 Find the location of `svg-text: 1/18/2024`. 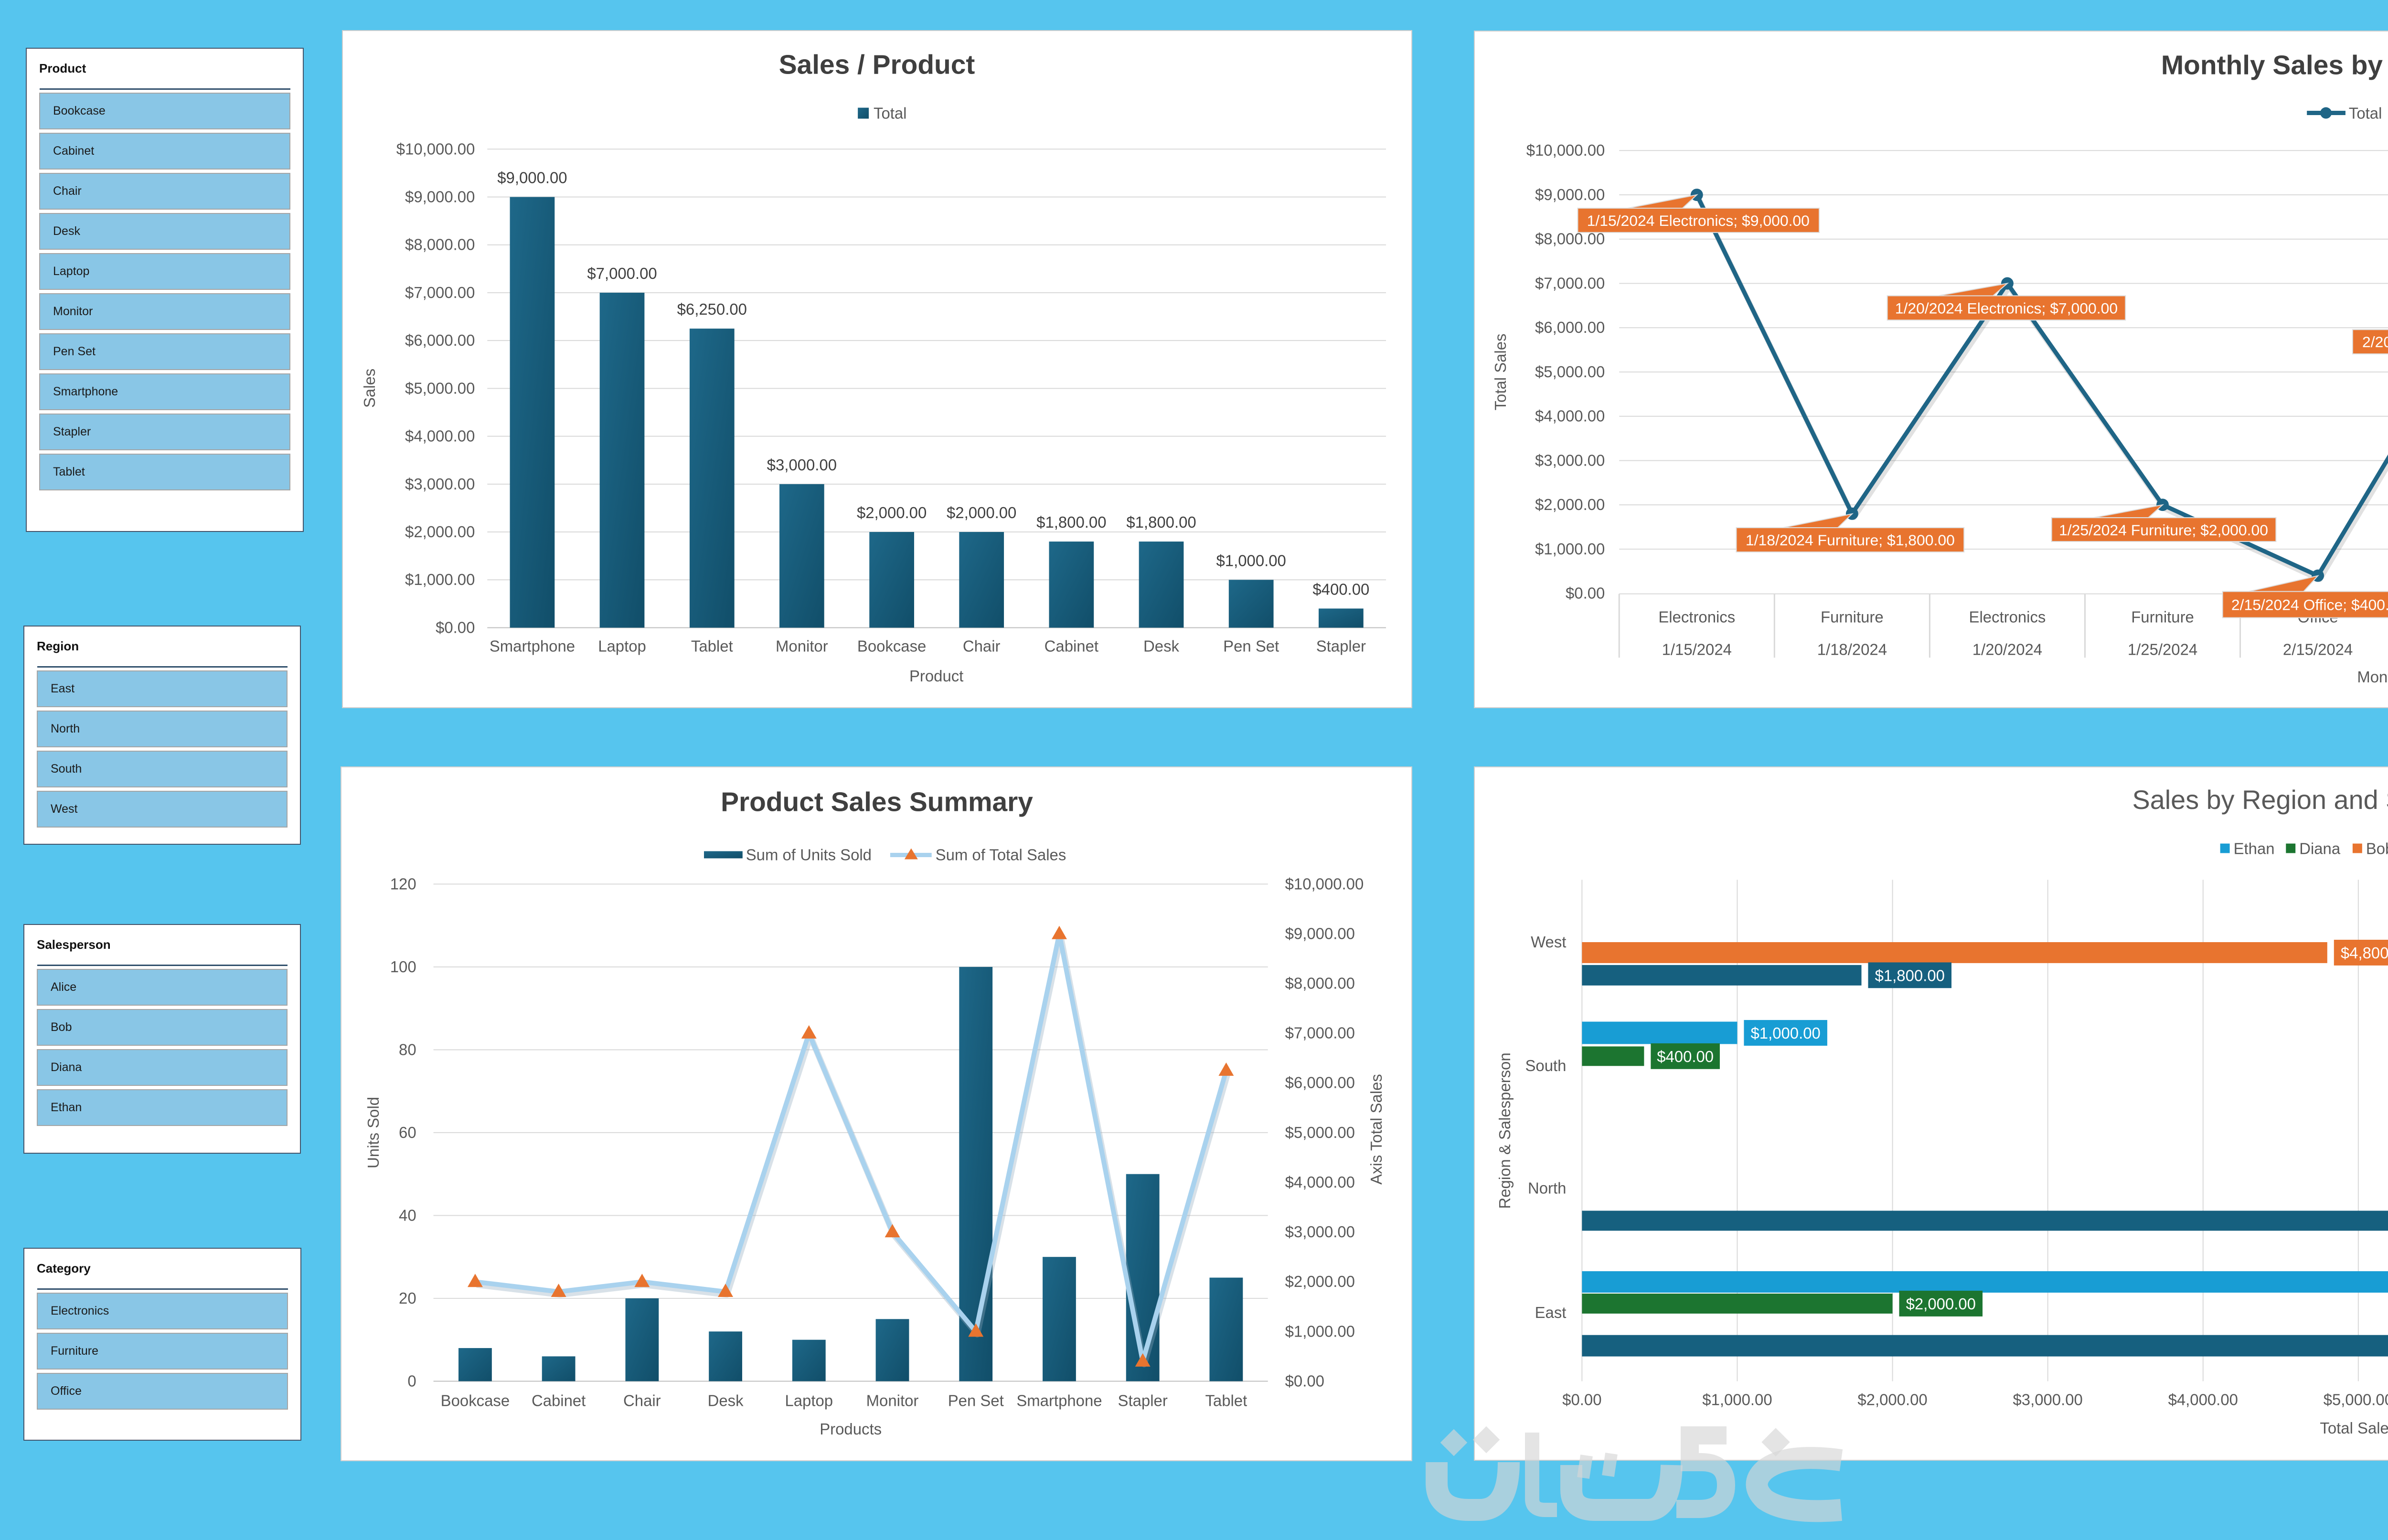

svg-text: 1/18/2024 is located at coordinates (1852, 649).